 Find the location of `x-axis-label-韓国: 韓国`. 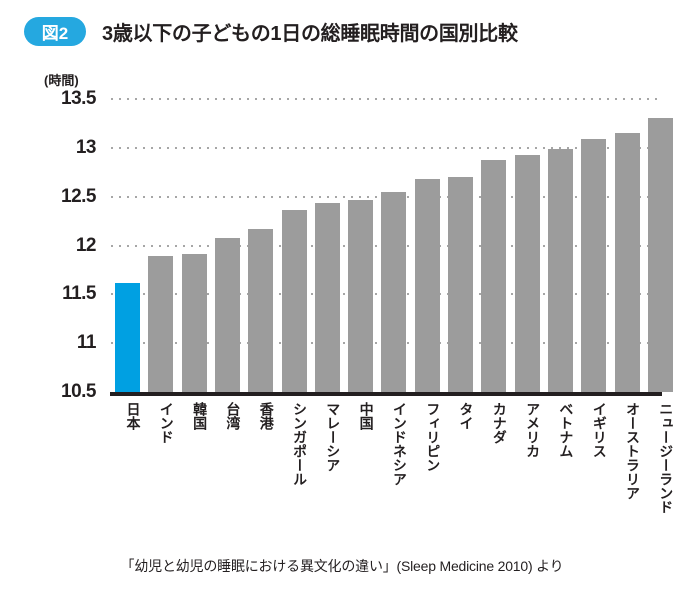

x-axis-label-韓国: 韓国 is located at coordinates (200, 416).